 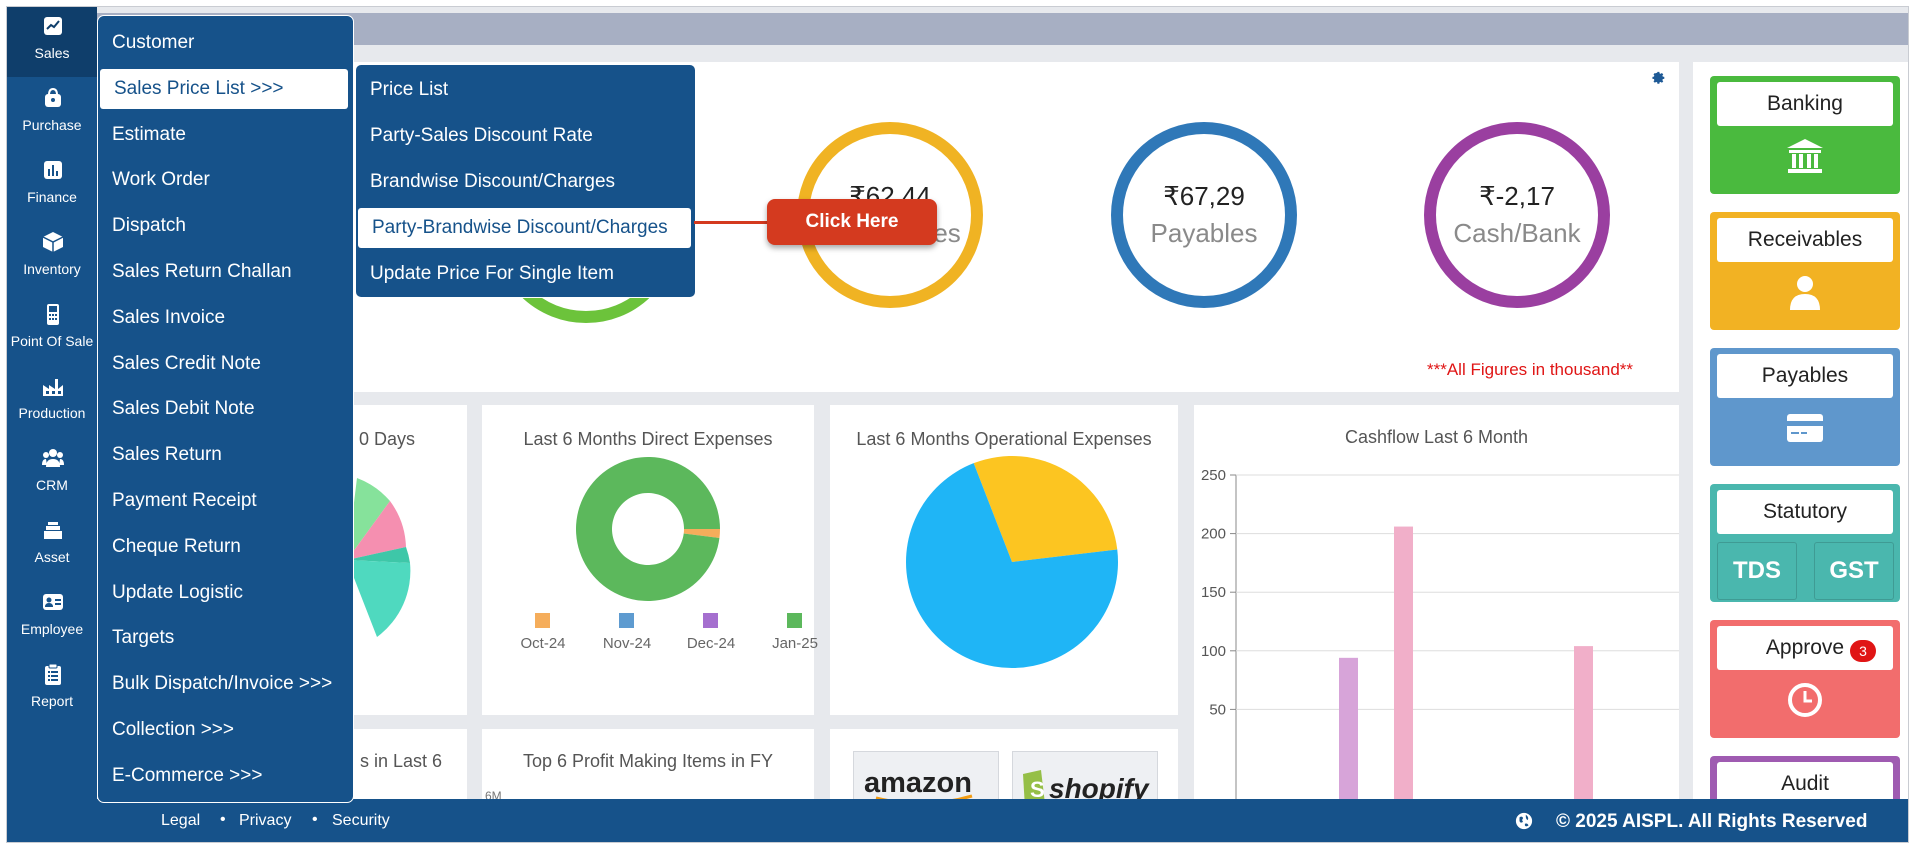 What do you see at coordinates (173, 729) in the screenshot?
I see `menu-item: Collection >>>` at bounding box center [173, 729].